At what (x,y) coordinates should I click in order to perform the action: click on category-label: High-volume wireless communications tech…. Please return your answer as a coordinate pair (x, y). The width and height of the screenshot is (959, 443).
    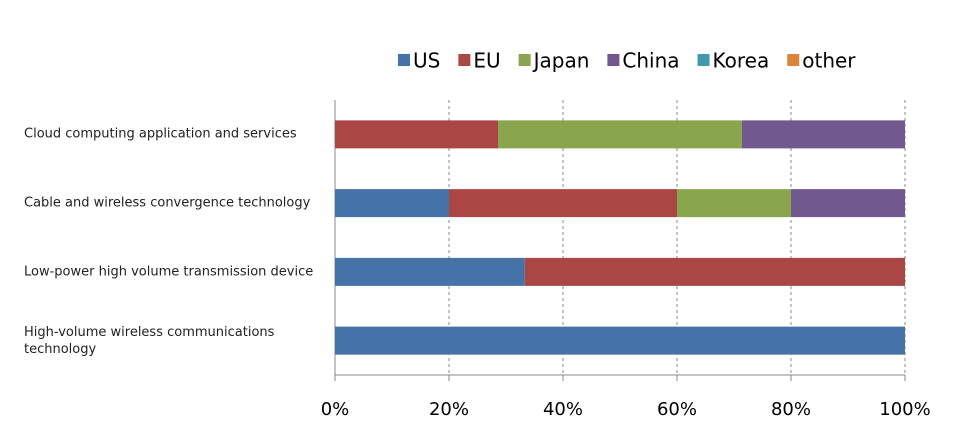
    Looking at the image, I should click on (149, 340).